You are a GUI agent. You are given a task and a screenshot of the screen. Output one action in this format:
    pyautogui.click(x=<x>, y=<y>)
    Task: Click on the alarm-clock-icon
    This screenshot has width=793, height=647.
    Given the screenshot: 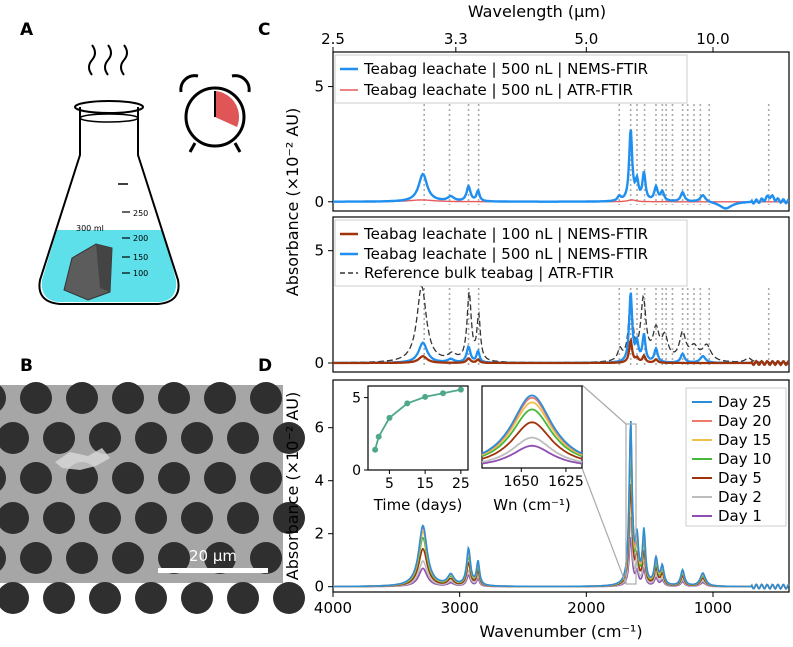 What is the action you would take?
    pyautogui.click(x=215, y=113)
    